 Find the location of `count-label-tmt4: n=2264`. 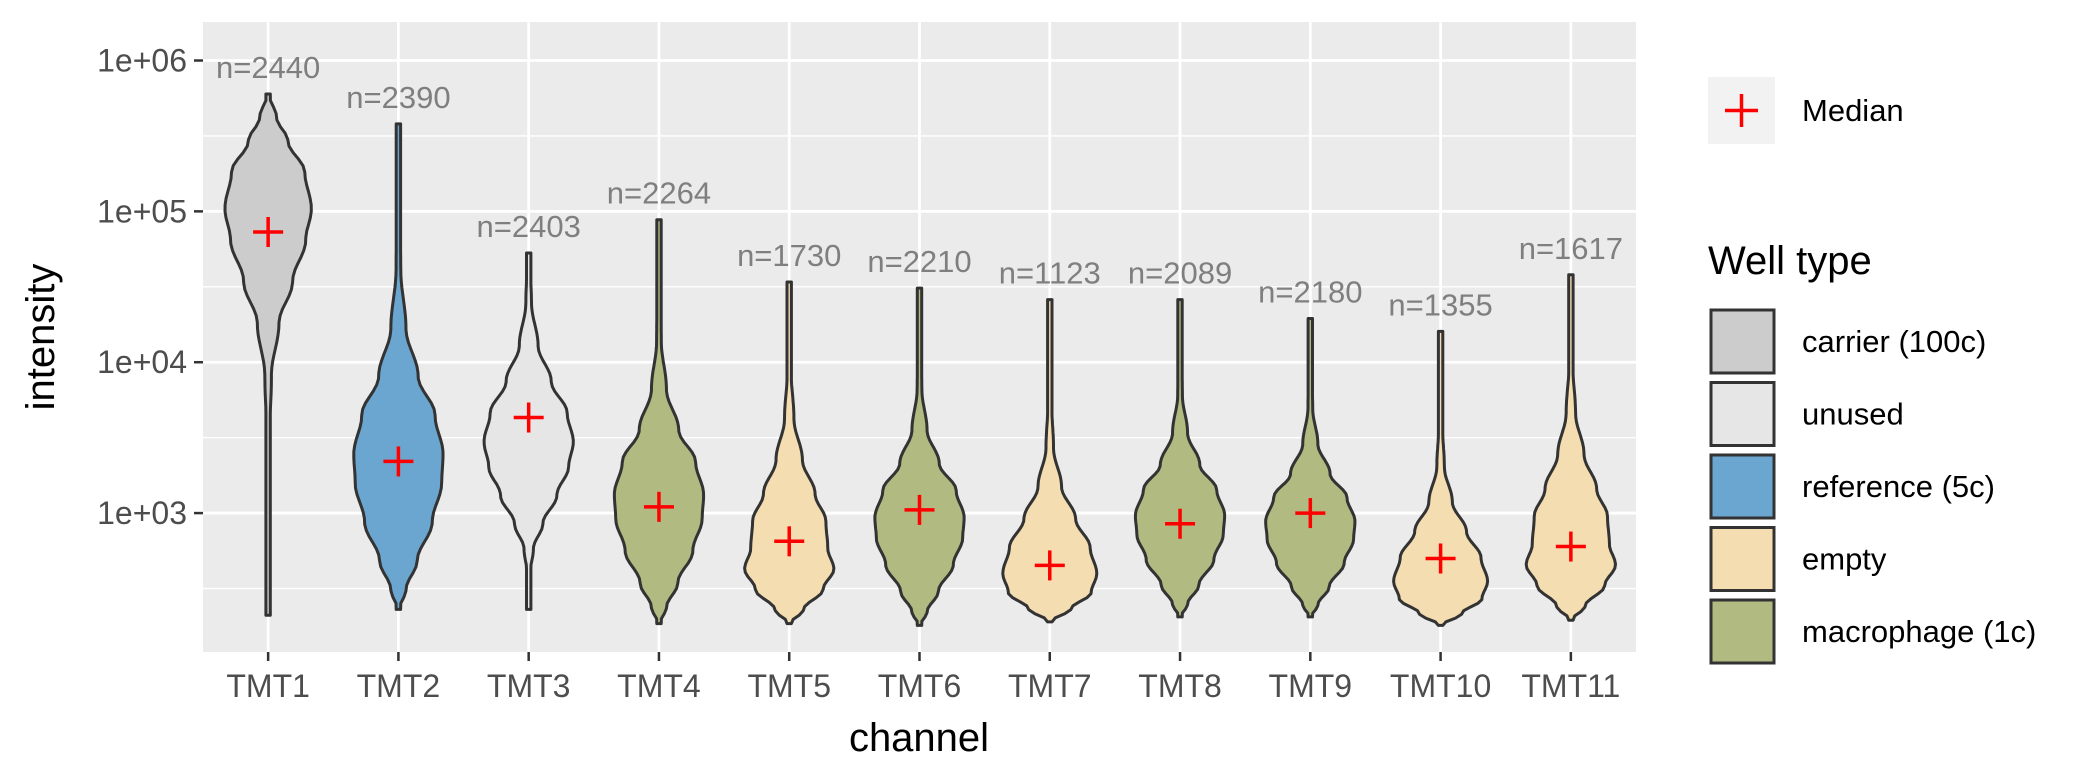

count-label-tmt4: n=2264 is located at coordinates (659, 193).